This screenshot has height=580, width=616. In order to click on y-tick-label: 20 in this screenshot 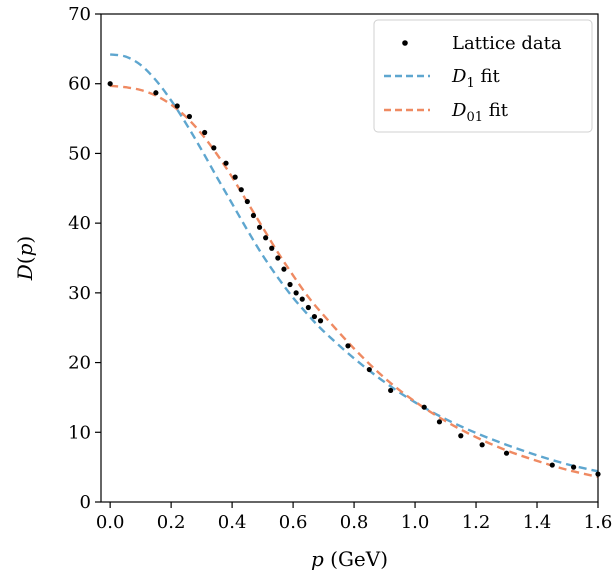, I will do `click(79, 363)`.